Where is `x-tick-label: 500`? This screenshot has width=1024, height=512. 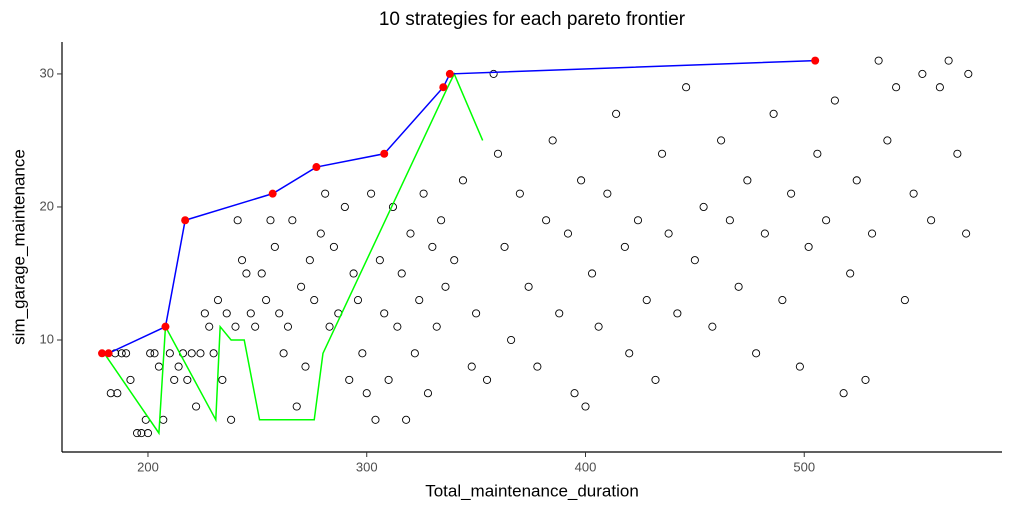 x-tick-label: 500 is located at coordinates (804, 466).